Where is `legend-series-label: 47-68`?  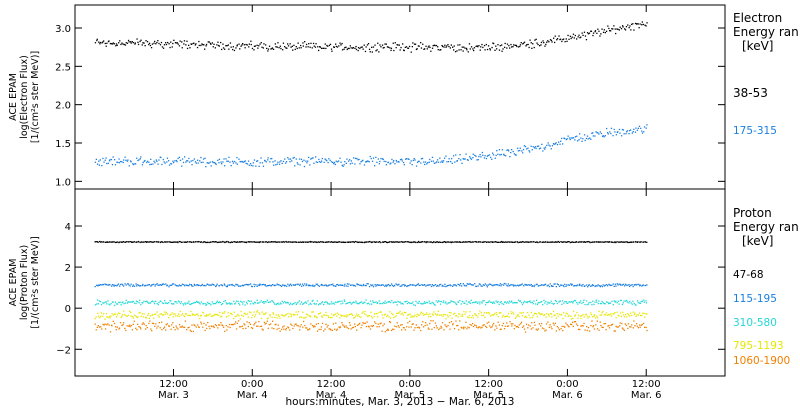 legend-series-label: 47-68 is located at coordinates (748, 275).